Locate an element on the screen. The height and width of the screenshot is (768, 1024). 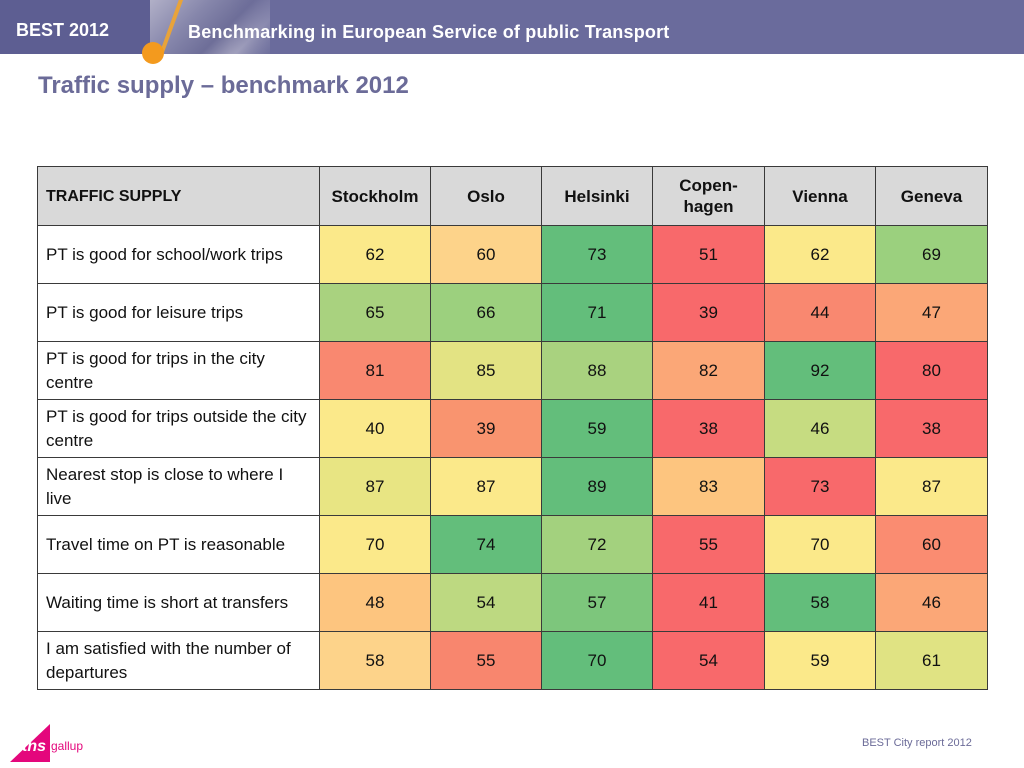
score-cell: 41 is located at coordinates (708, 602).